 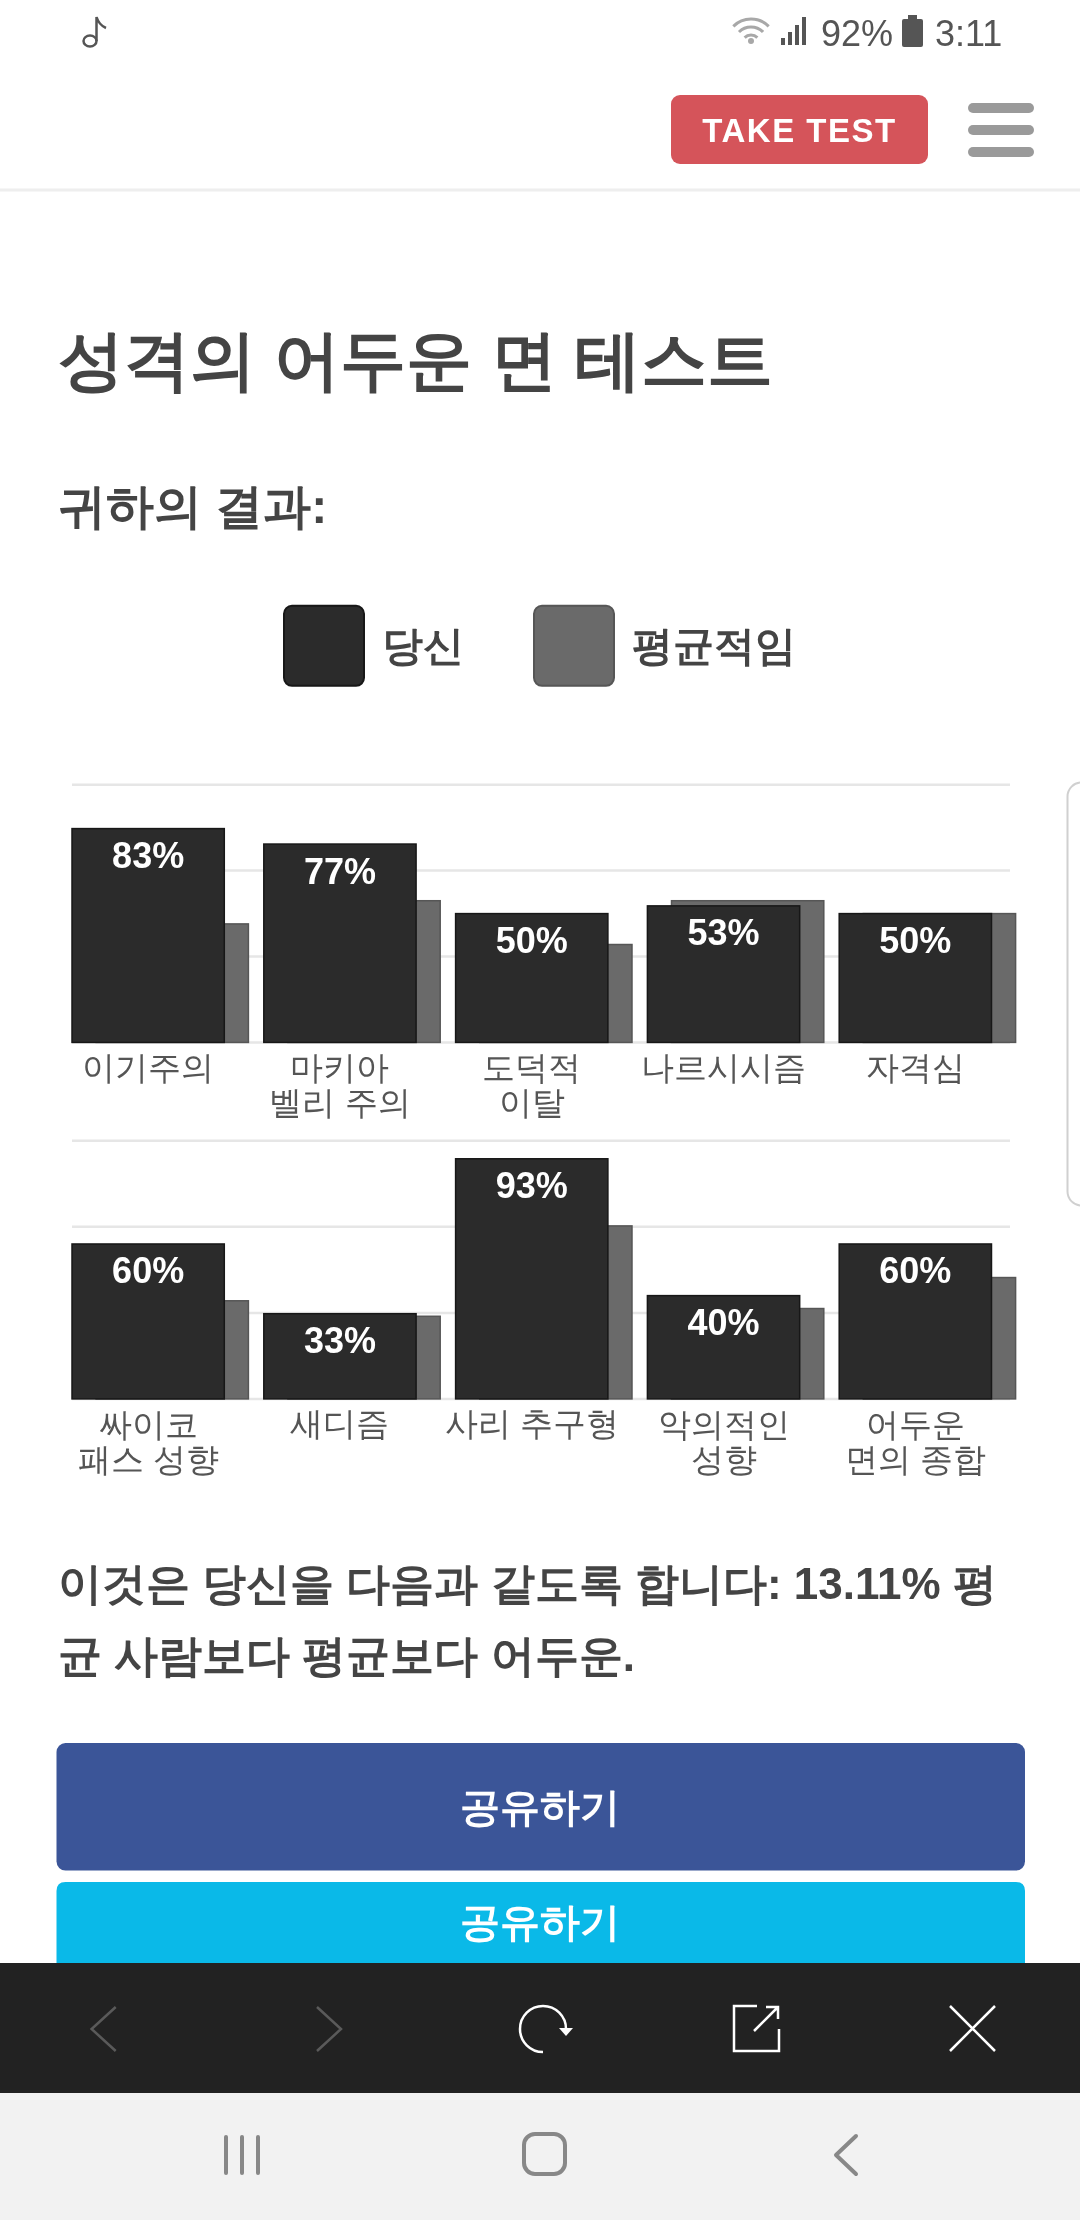 What do you see at coordinates (723, 1323) in the screenshot?
I see `data-label: 40%` at bounding box center [723, 1323].